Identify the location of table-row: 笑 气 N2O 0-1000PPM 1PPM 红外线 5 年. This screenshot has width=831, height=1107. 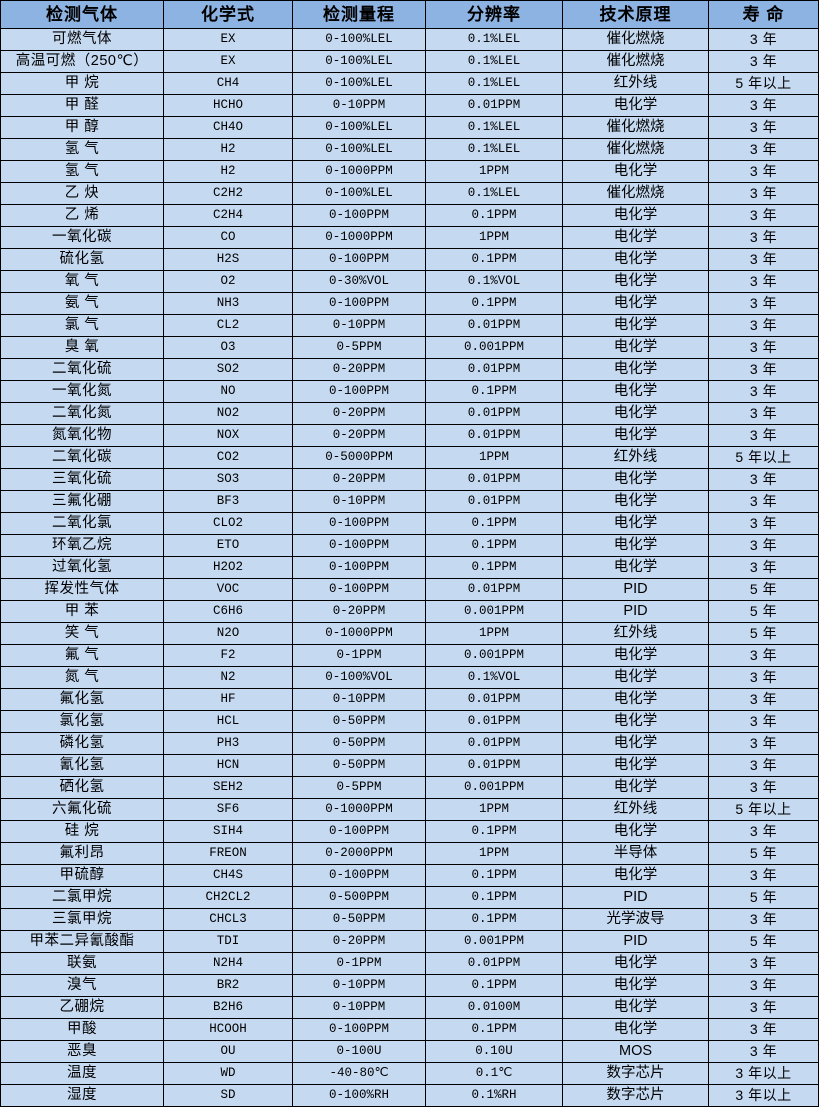
(409, 633).